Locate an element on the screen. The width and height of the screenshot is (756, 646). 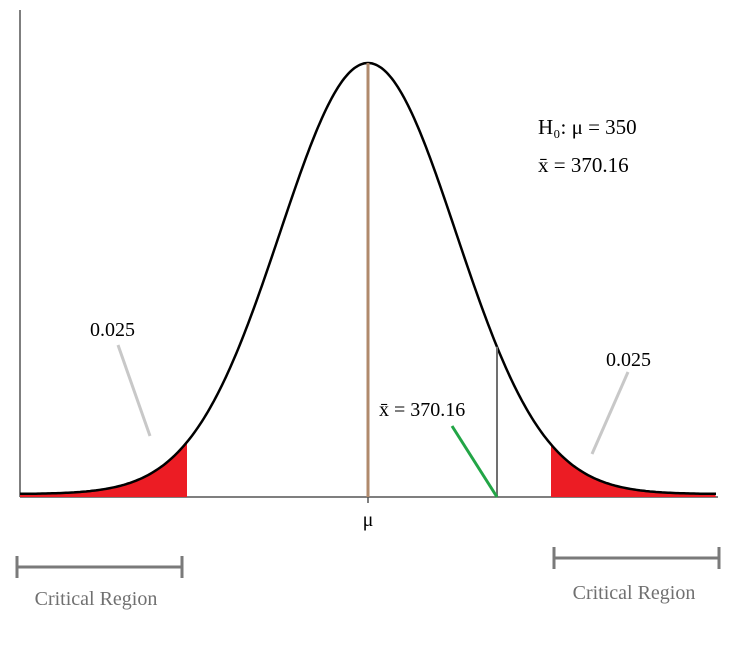
sample-mean-marker-label: x̄ = 370.16 is located at coordinates (422, 410).